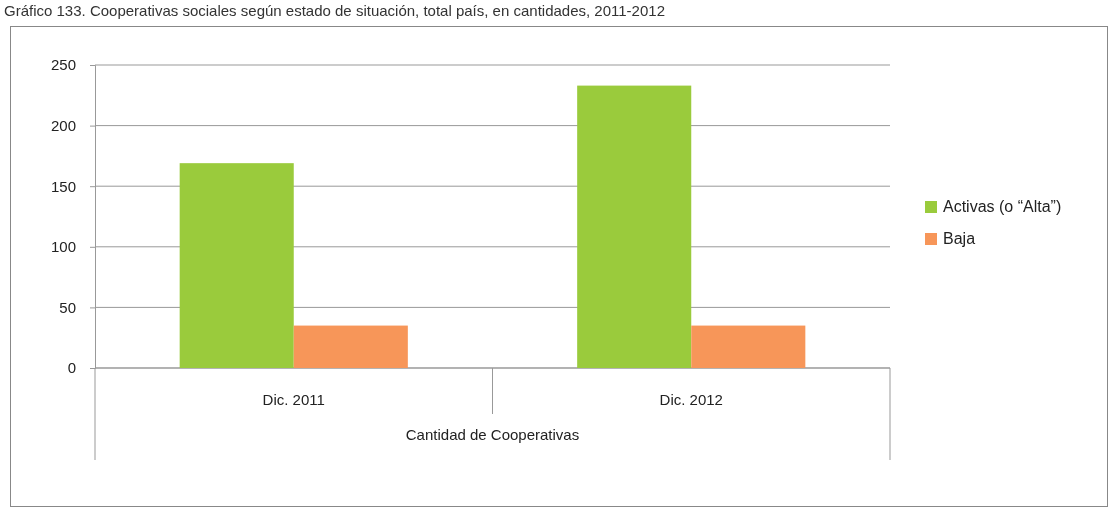 The height and width of the screenshot is (509, 1110). Describe the element at coordinates (63, 247) in the screenshot. I see `y-tick-label: 100` at that location.